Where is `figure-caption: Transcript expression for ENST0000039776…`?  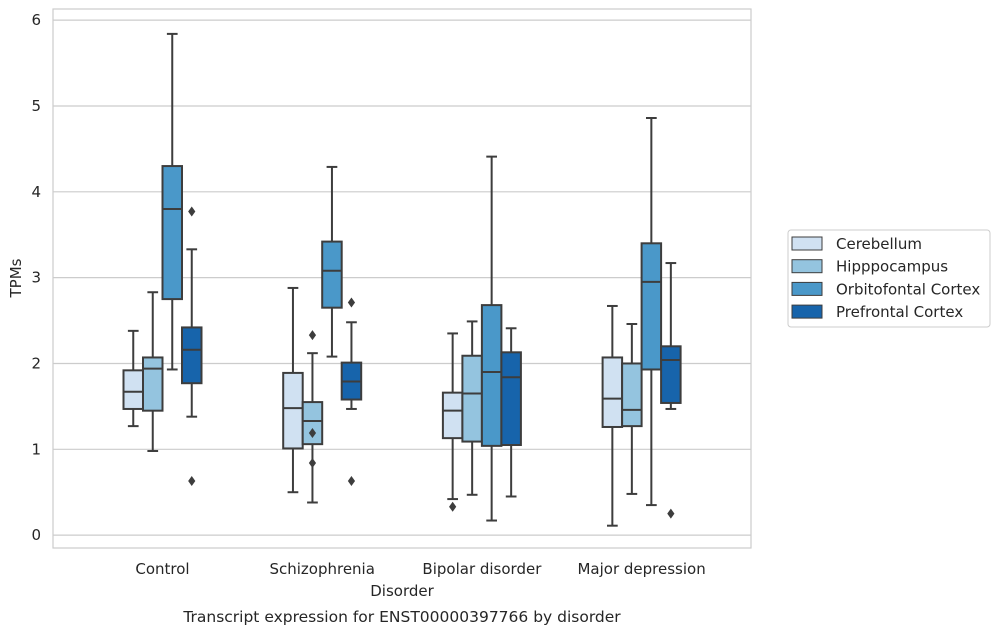 figure-caption: Transcript expression for ENST0000039776… is located at coordinates (401, 617).